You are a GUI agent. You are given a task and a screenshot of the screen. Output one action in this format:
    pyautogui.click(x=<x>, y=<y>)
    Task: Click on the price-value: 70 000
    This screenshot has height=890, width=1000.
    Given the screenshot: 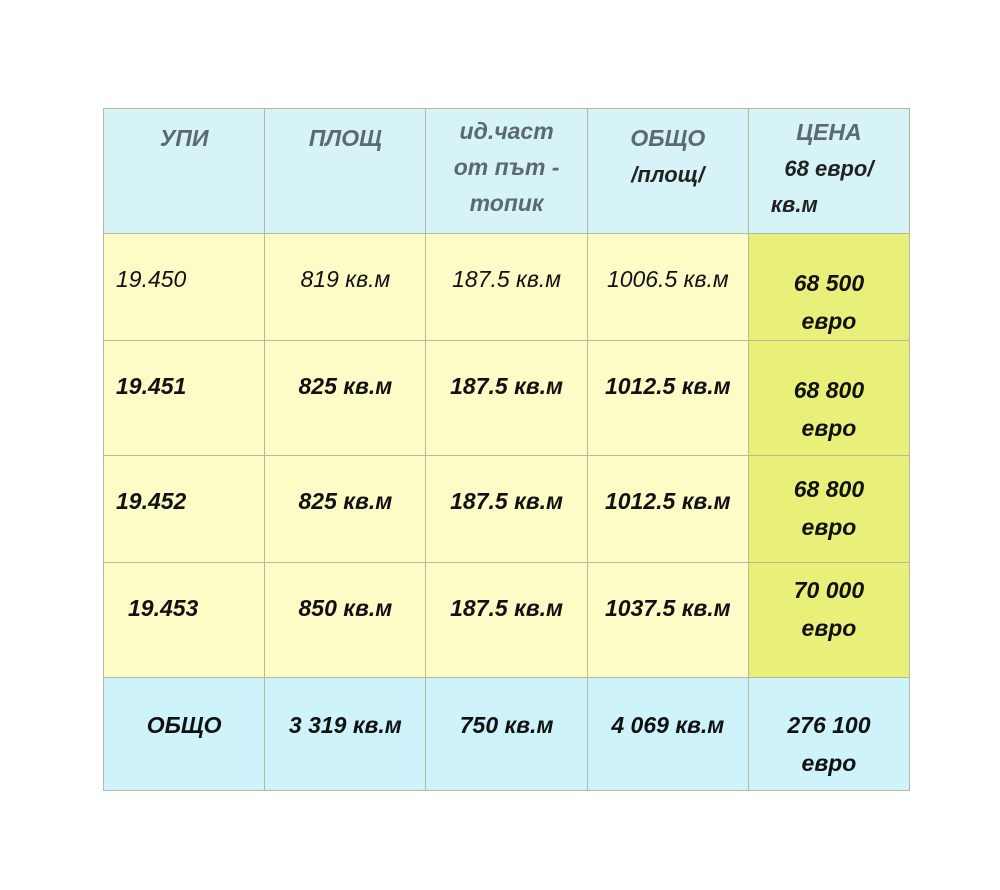 What is the action you would take?
    pyautogui.click(x=829, y=590)
    